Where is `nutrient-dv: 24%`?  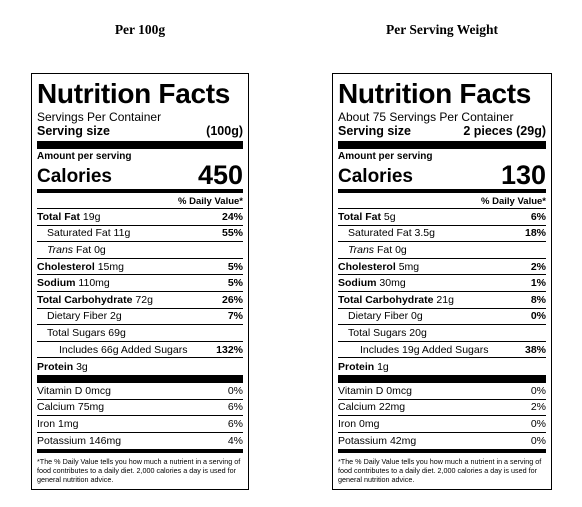
nutrient-dv: 24% is located at coordinates (232, 216).